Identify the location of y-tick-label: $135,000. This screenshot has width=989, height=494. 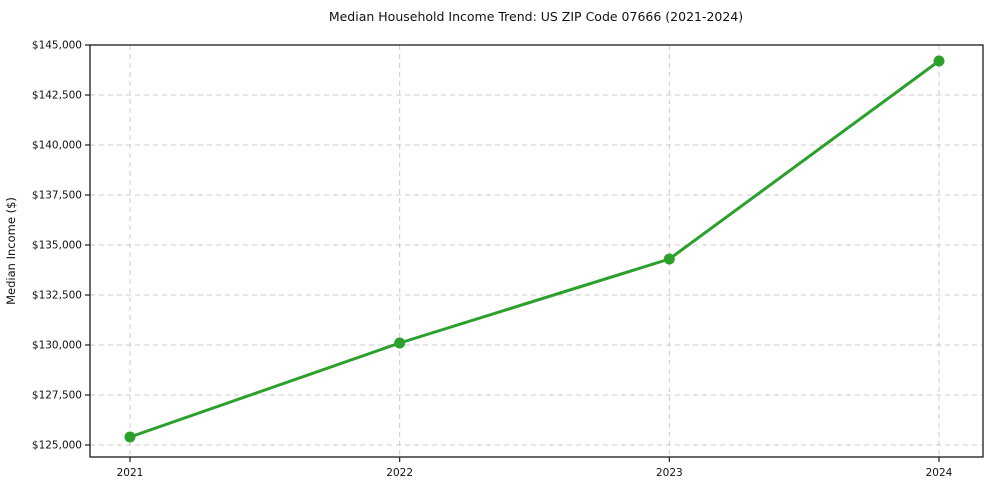
(57, 246).